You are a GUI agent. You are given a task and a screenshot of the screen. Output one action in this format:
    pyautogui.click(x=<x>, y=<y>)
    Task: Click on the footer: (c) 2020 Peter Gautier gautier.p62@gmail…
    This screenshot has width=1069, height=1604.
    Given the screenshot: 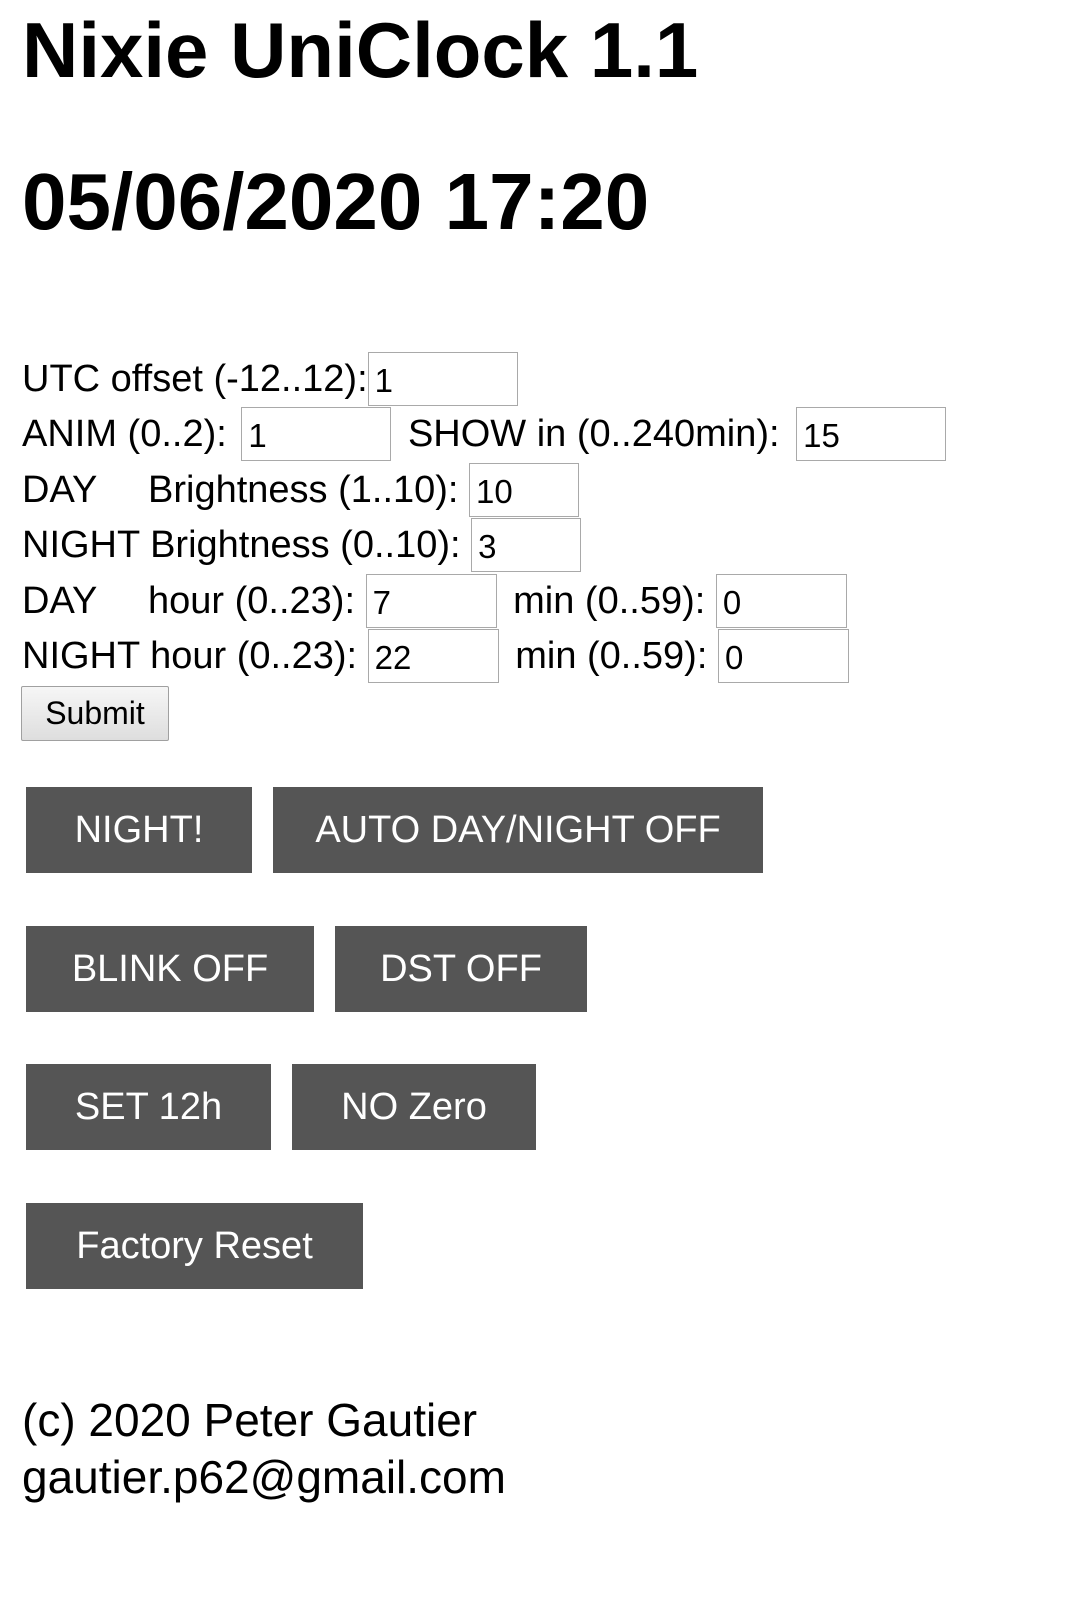 What is the action you would take?
    pyautogui.click(x=264, y=1449)
    